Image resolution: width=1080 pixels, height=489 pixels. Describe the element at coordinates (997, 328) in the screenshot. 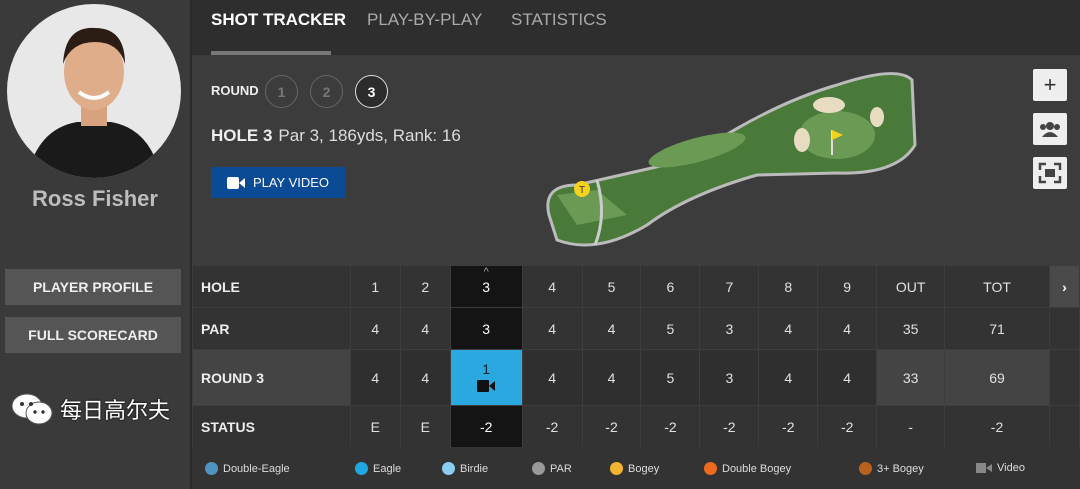

I see `par-tot: 71` at that location.